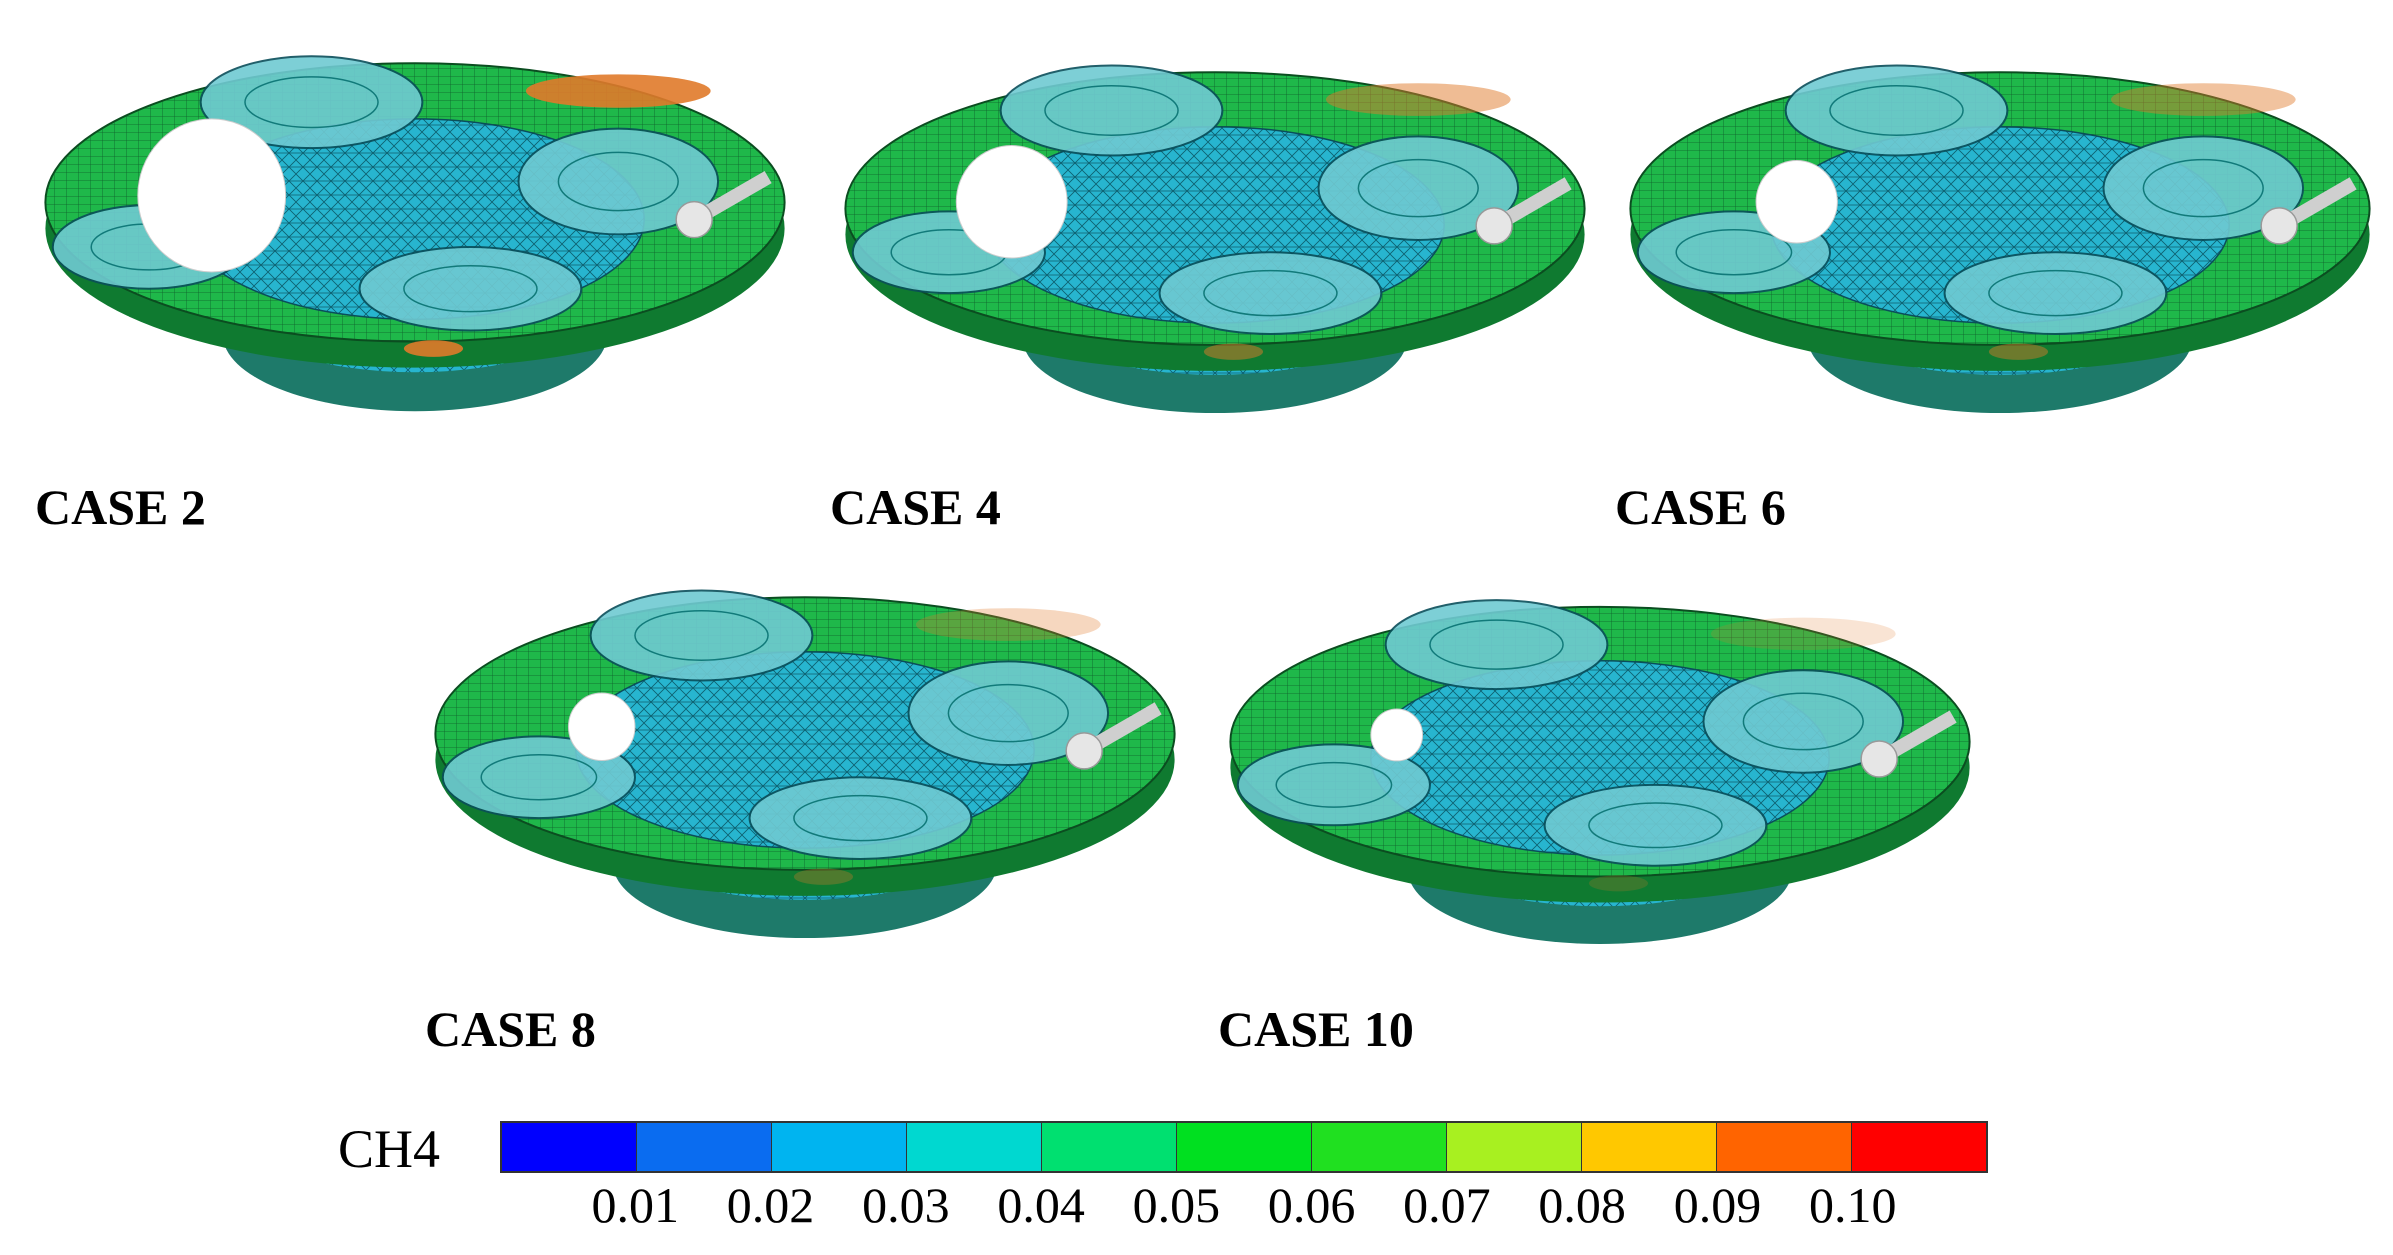 The width and height of the screenshot is (2393, 1255). I want to click on colorbar-tick-label: 0.09, so click(1717, 1205).